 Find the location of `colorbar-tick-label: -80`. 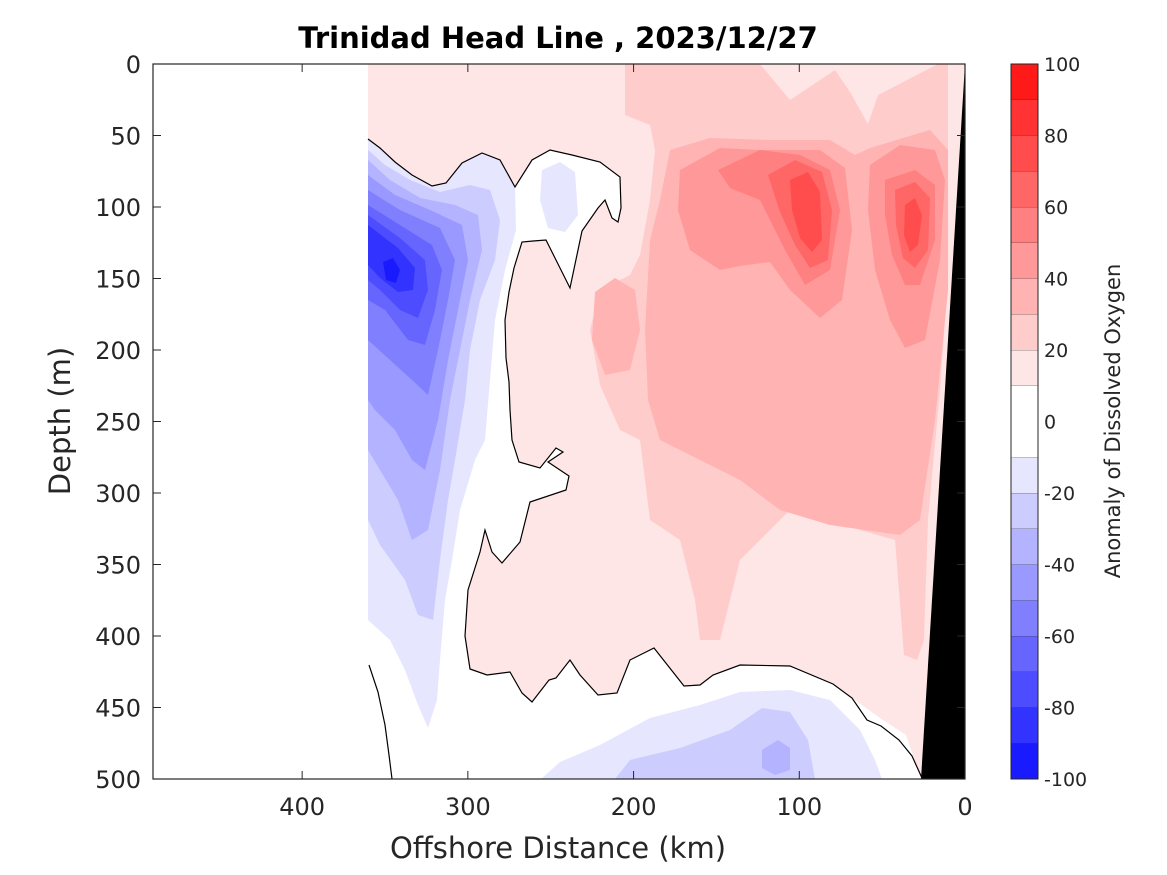

colorbar-tick-label: -80 is located at coordinates (1059, 709).